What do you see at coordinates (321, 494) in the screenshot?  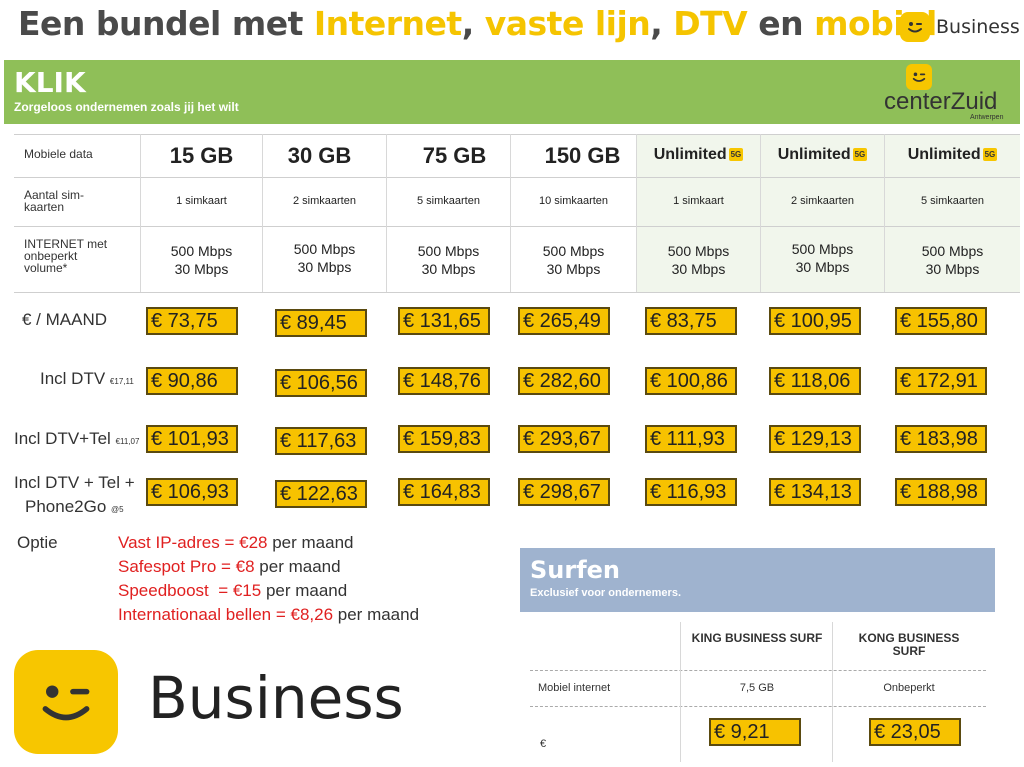 I see `price-box: € 122,63` at bounding box center [321, 494].